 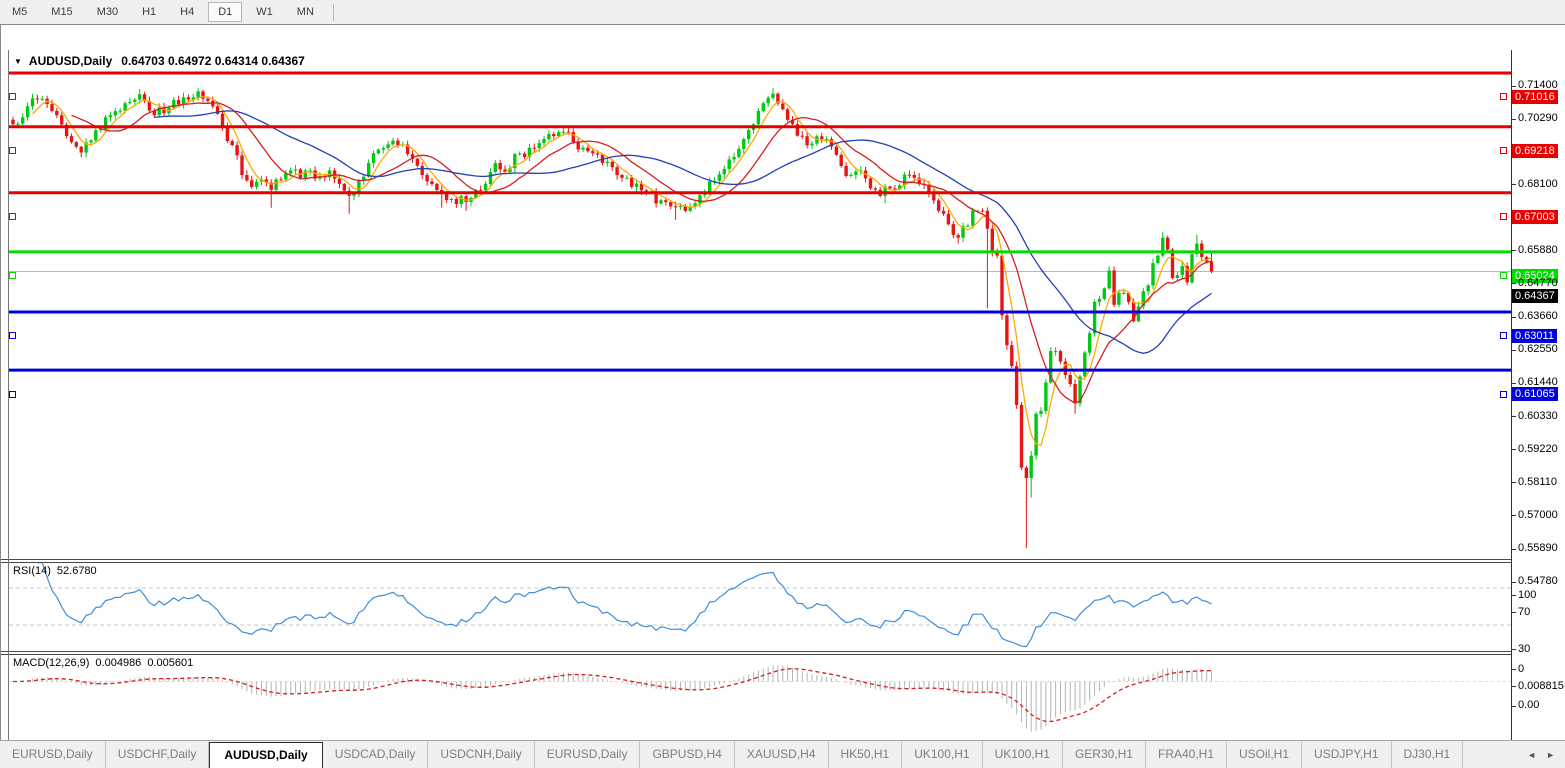 What do you see at coordinates (225, 12) in the screenshot?
I see `timeframe-button-d1: D1` at bounding box center [225, 12].